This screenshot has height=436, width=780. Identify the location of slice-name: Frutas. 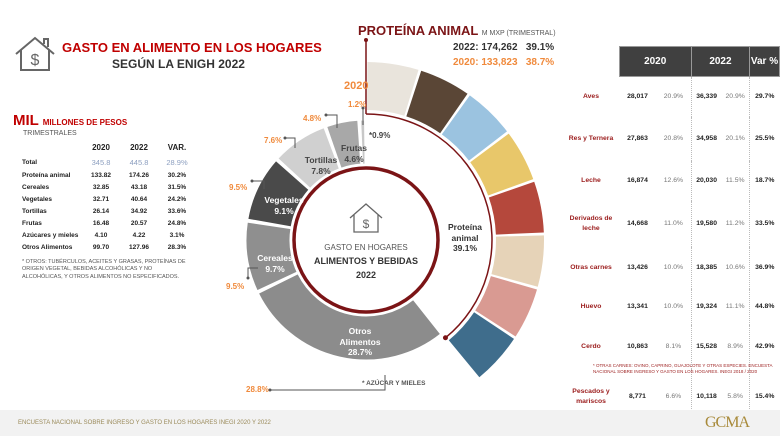
(354, 148).